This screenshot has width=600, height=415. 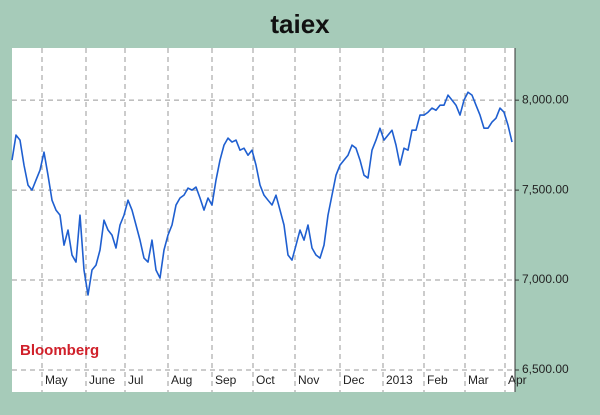 What do you see at coordinates (56, 380) in the screenshot?
I see `x-tick-label: May` at bounding box center [56, 380].